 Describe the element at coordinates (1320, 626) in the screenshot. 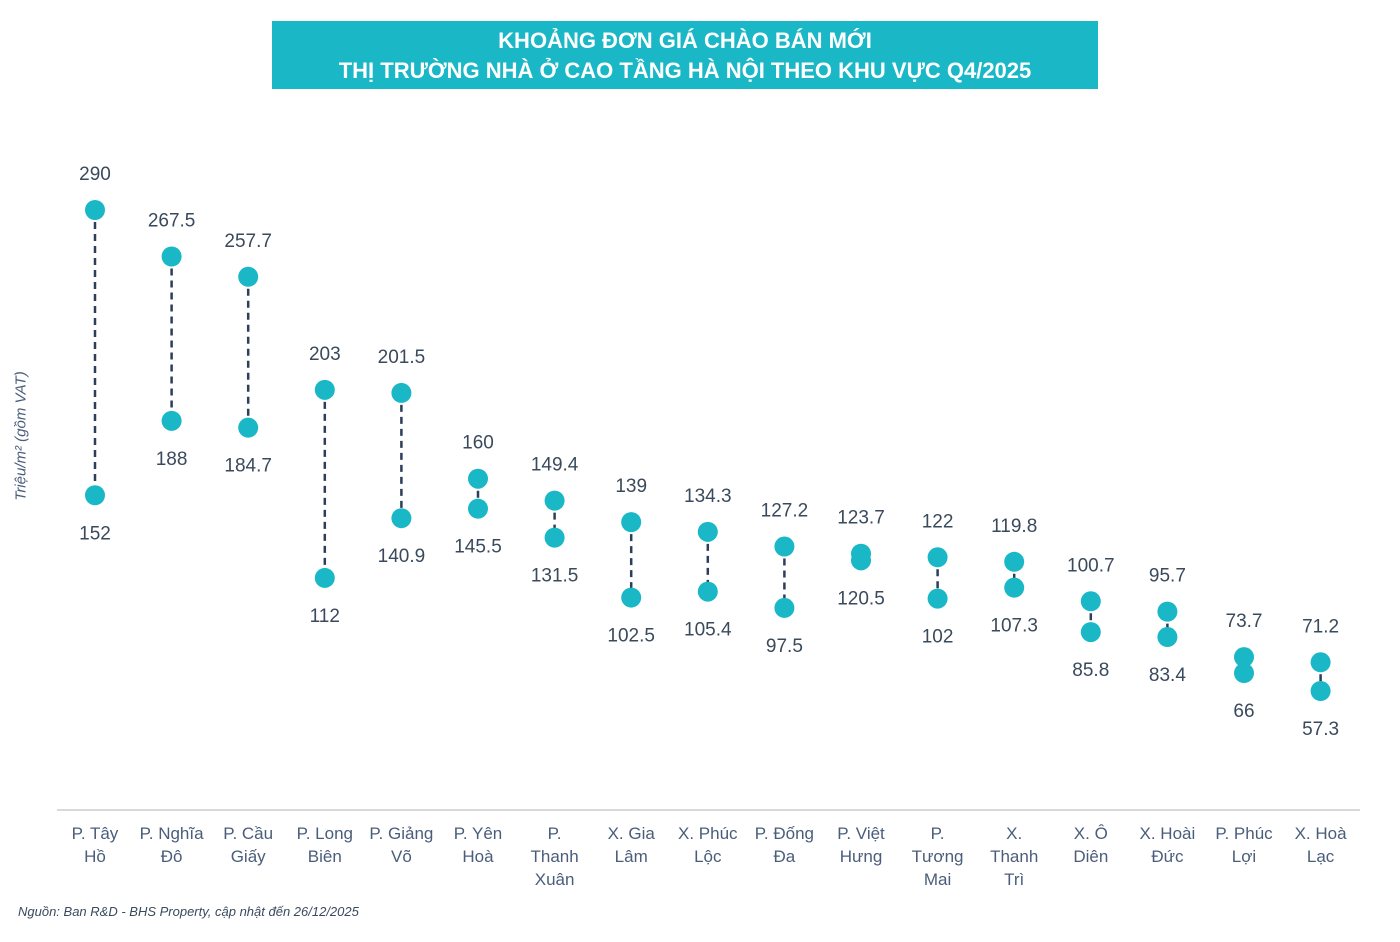

I see `max-value-label: 71.2` at that location.